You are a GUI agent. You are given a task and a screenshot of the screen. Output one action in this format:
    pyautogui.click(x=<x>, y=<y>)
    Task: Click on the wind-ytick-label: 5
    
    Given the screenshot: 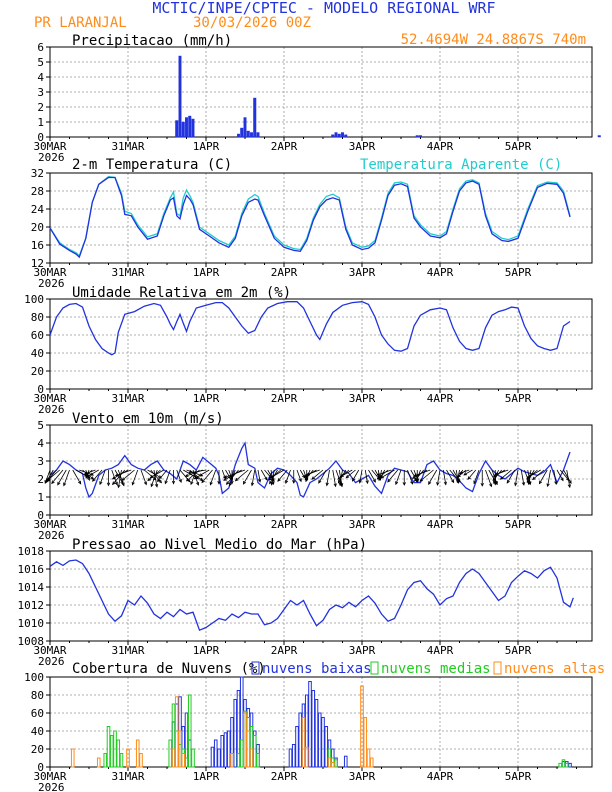 What is the action you would take?
    pyautogui.click(x=40, y=425)
    